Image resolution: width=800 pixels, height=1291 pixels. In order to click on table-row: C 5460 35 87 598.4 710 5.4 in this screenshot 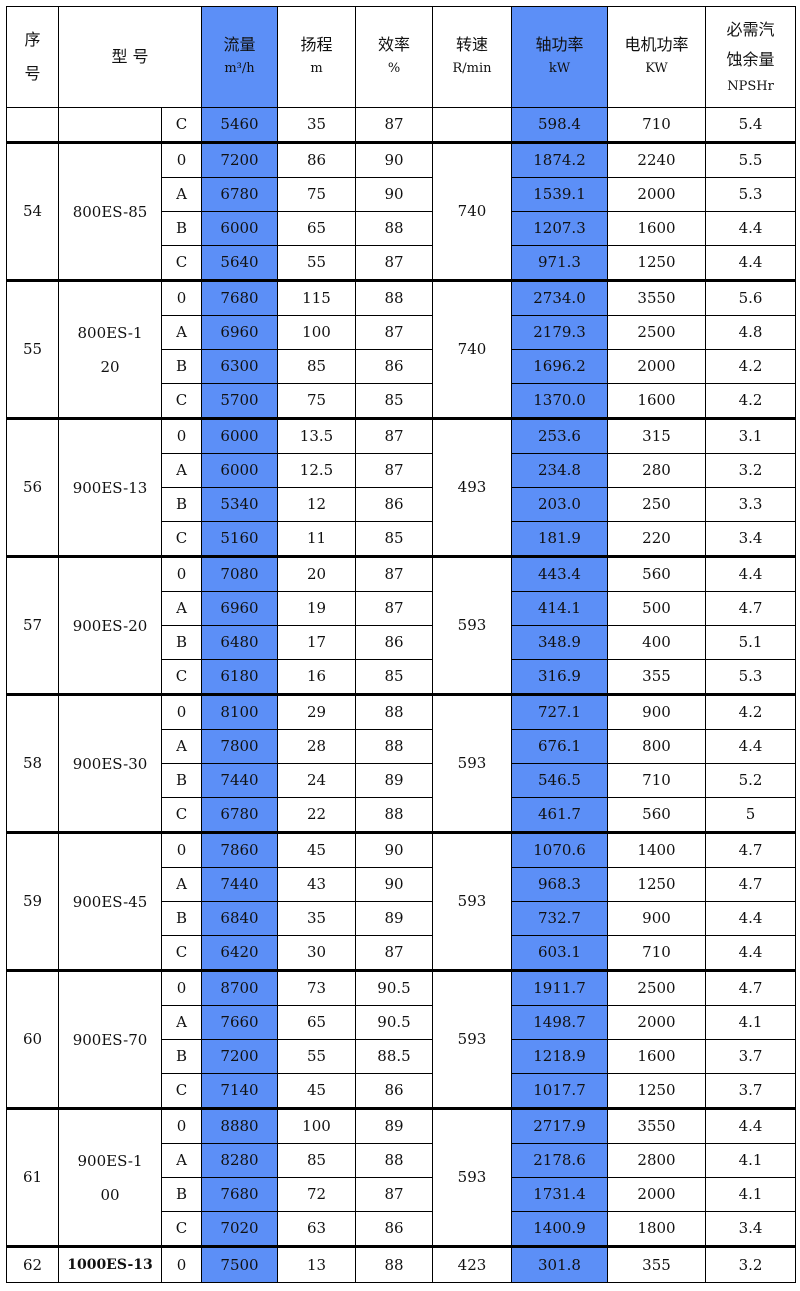, I will do `click(401, 125)`.